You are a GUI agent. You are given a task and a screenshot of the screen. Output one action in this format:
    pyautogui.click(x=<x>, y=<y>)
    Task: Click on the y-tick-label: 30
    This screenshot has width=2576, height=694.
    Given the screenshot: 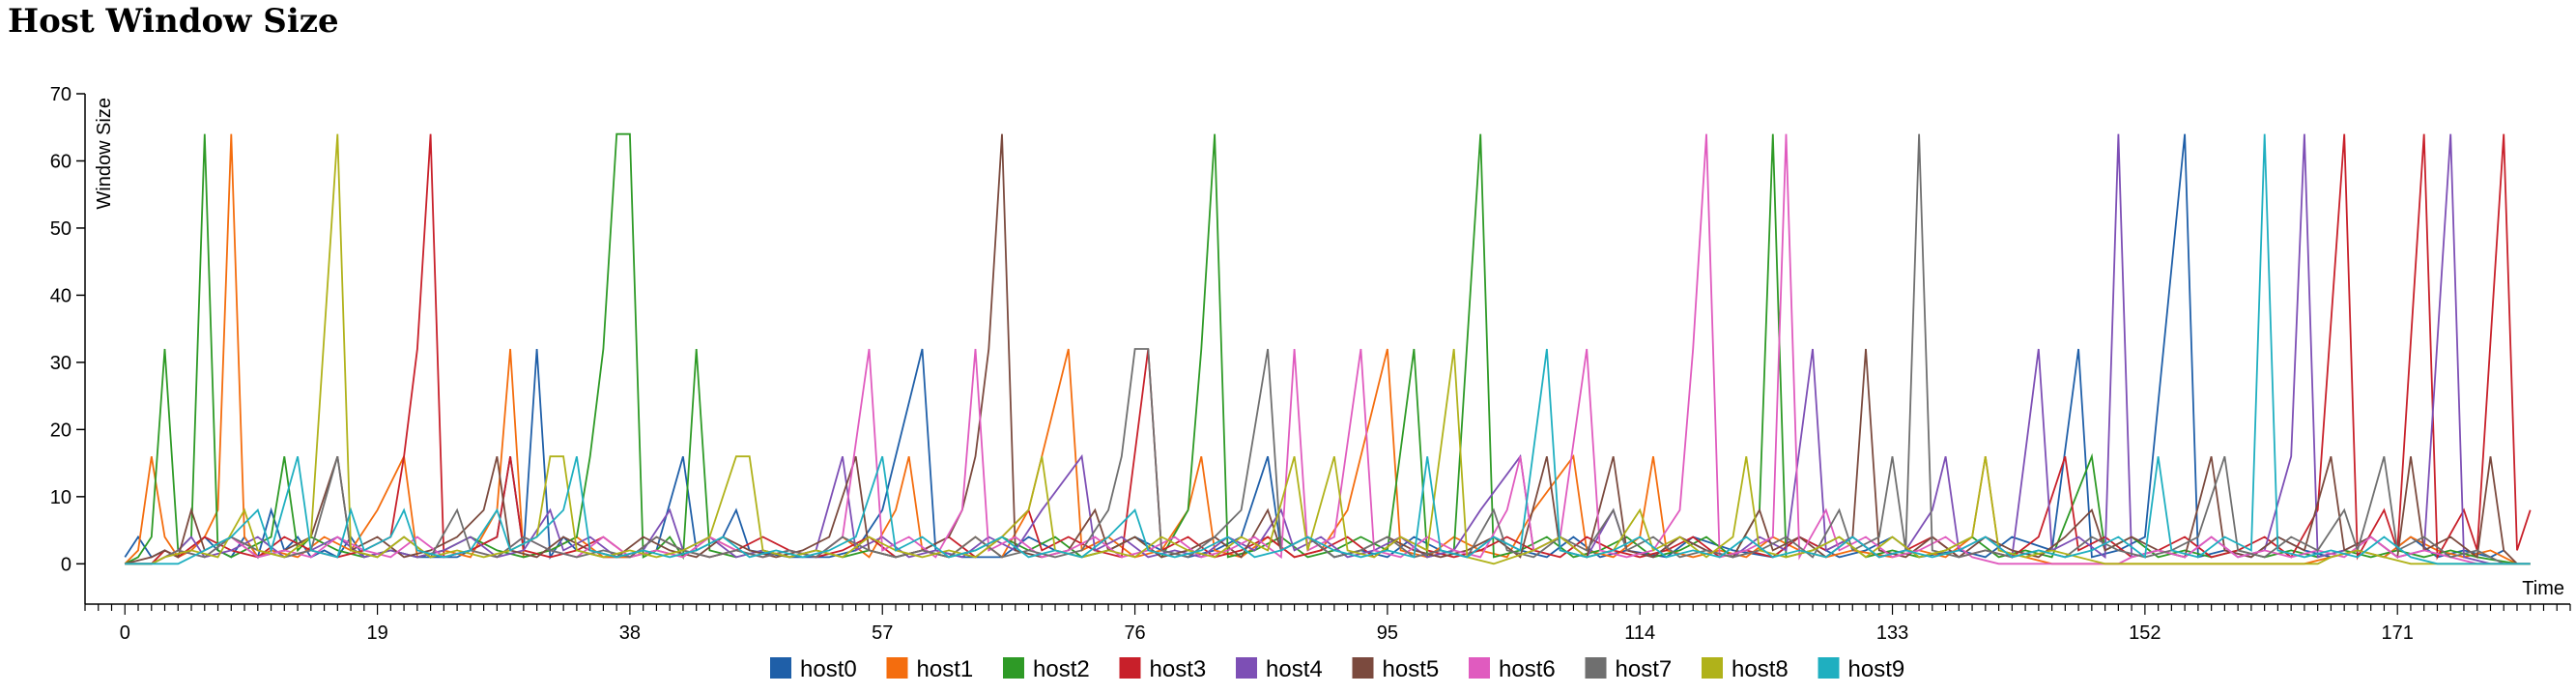 What is the action you would take?
    pyautogui.click(x=61, y=363)
    